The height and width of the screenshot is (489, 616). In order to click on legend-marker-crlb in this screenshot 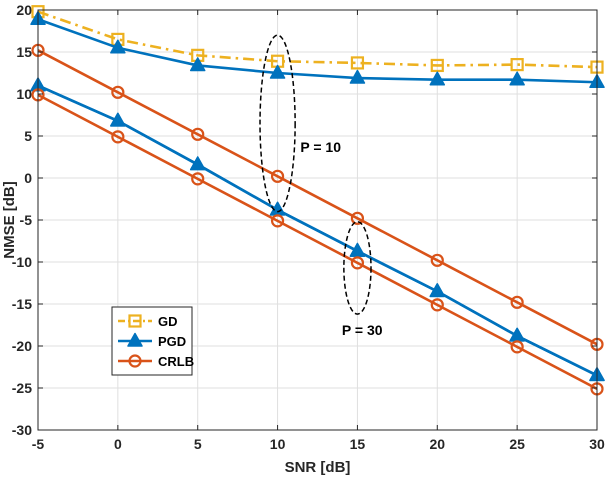, I will do `click(135, 361)`.